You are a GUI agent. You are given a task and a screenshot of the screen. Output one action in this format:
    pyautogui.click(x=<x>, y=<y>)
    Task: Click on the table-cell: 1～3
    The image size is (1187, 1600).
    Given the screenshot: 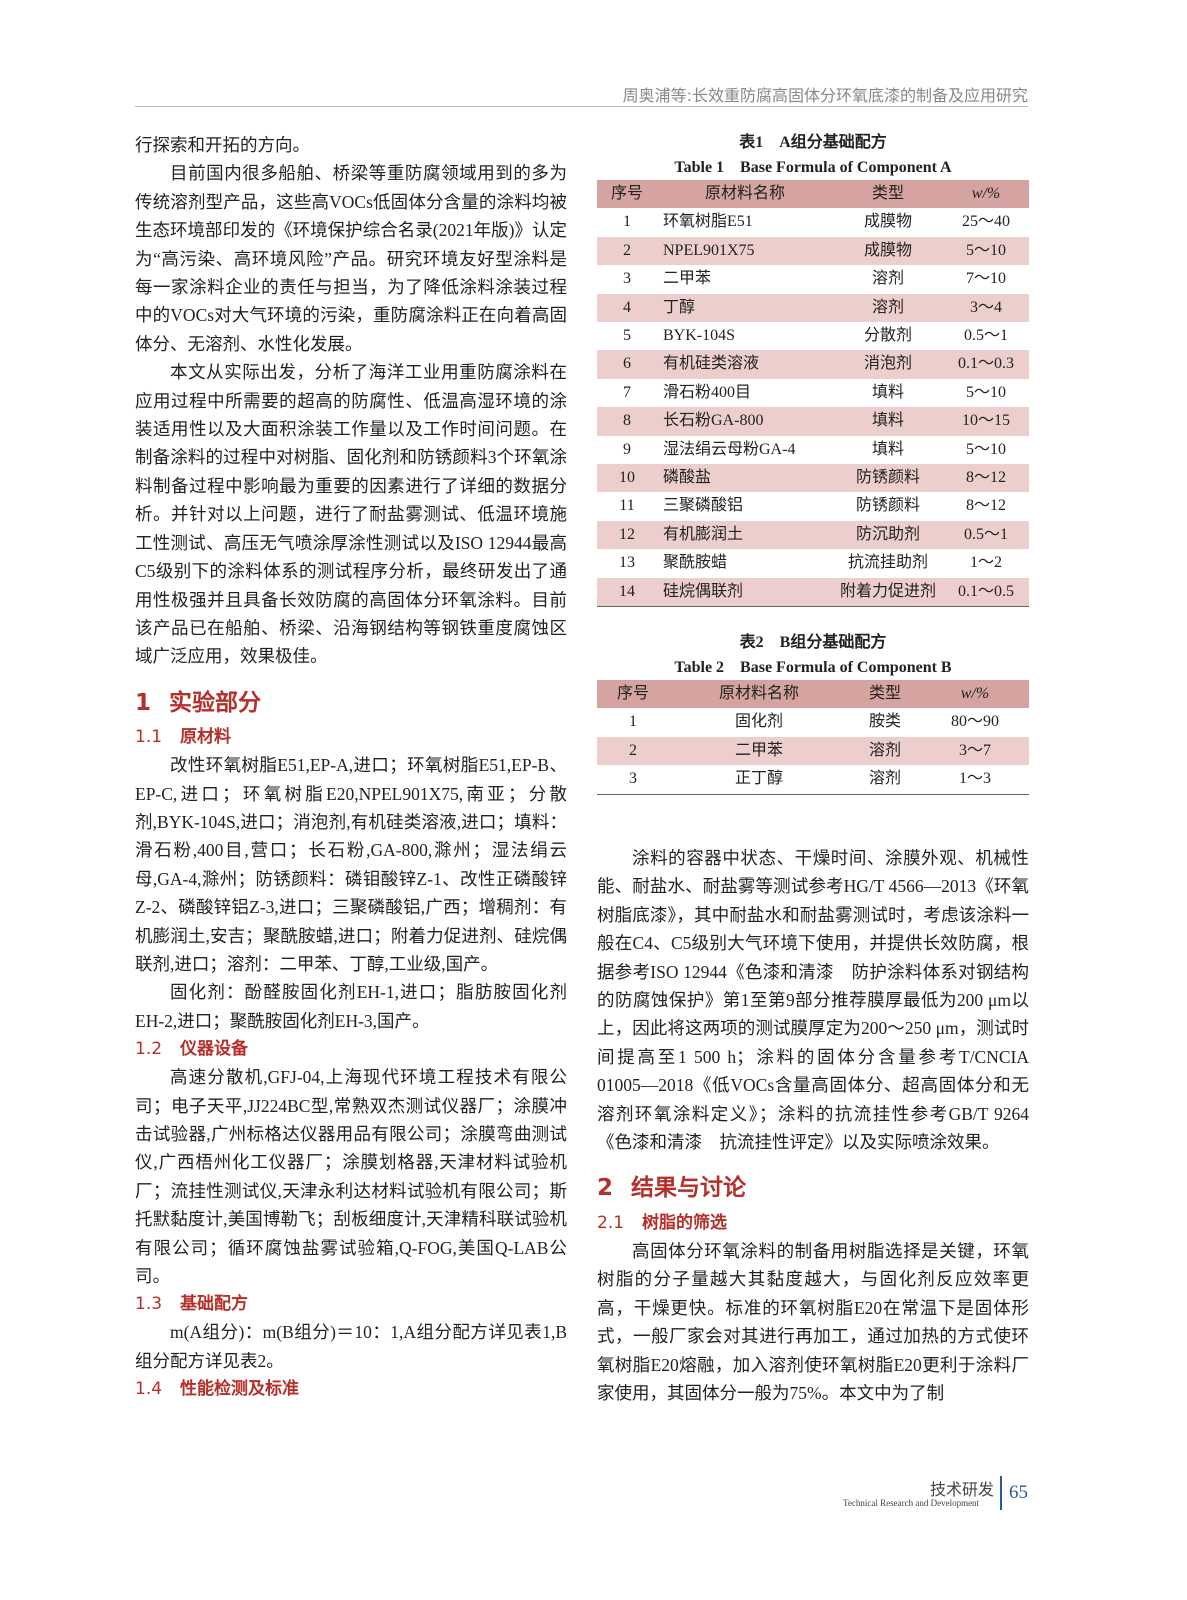 What is the action you would take?
    pyautogui.click(x=974, y=779)
    